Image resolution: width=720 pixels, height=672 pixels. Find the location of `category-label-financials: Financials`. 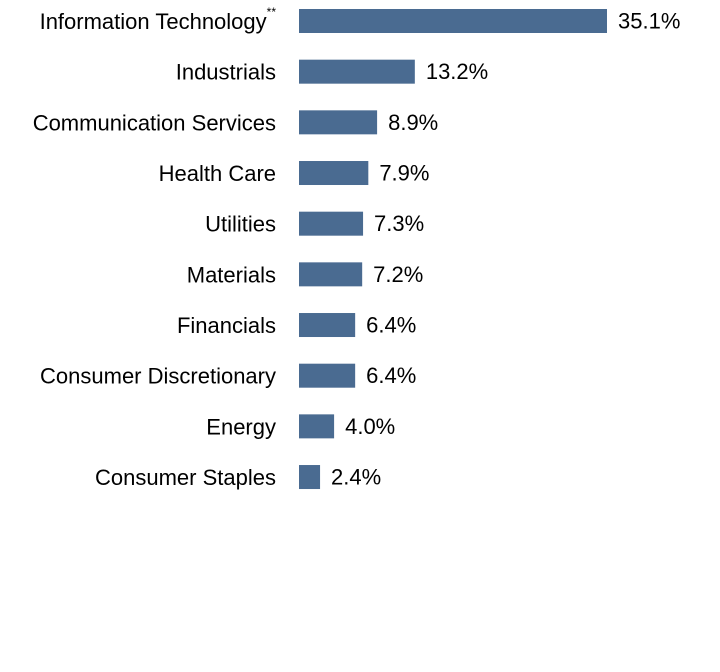

category-label-financials: Financials is located at coordinates (226, 325).